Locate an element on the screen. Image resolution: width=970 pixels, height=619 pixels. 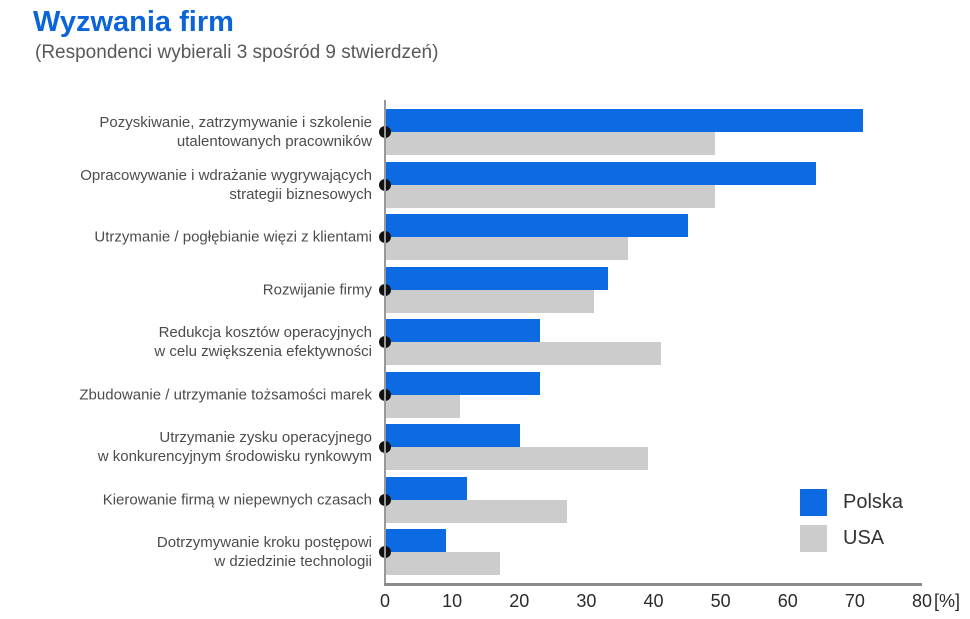
x-tick-label: 10 is located at coordinates (452, 601).